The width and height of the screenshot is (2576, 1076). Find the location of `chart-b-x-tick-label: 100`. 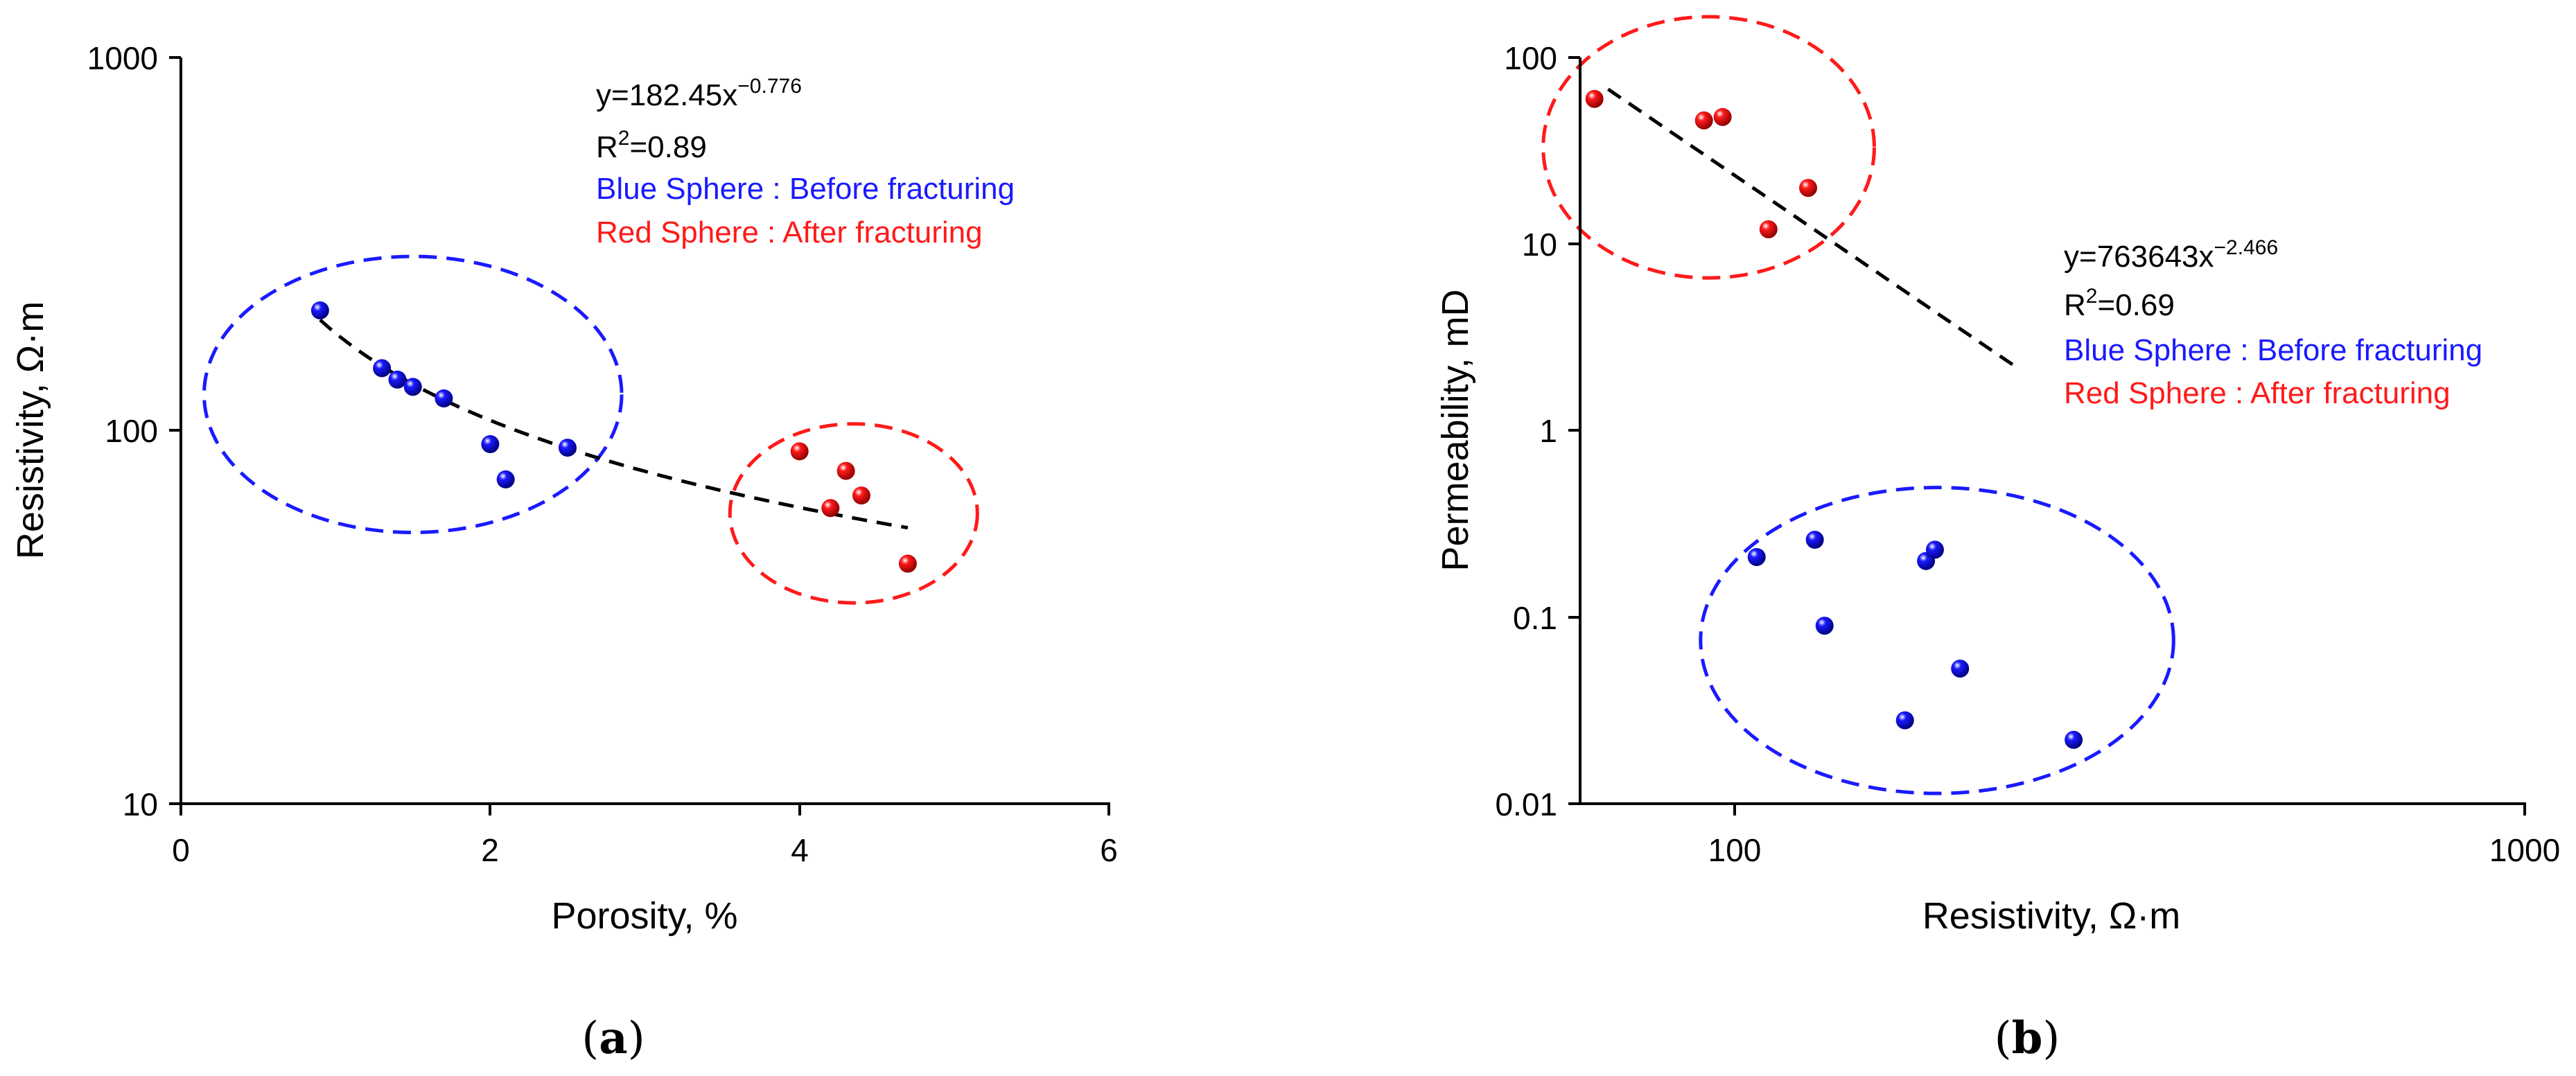

chart-b-x-tick-label: 100 is located at coordinates (1735, 850).